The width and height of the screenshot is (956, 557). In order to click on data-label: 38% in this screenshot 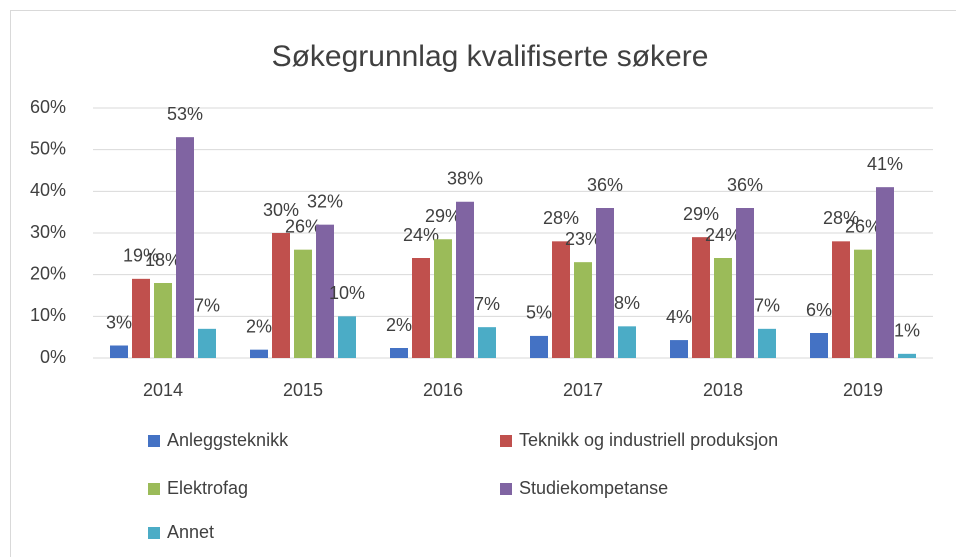, I will do `click(465, 179)`.